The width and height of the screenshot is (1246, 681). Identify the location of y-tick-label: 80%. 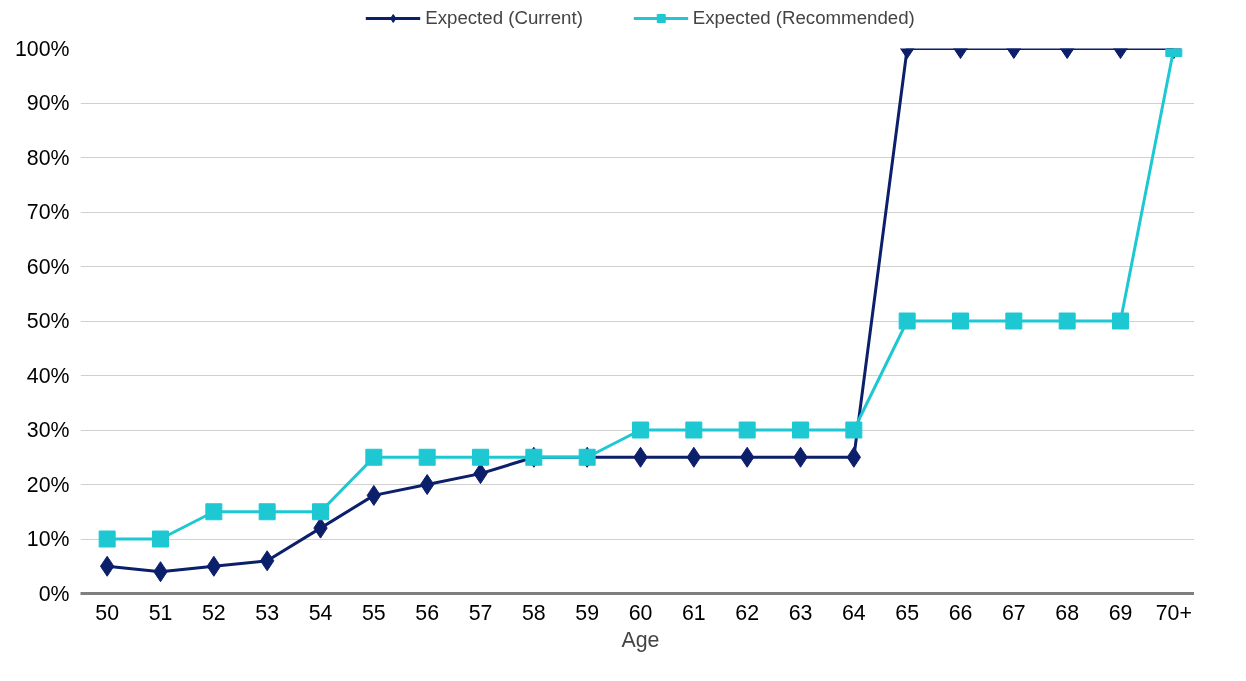
(48, 157).